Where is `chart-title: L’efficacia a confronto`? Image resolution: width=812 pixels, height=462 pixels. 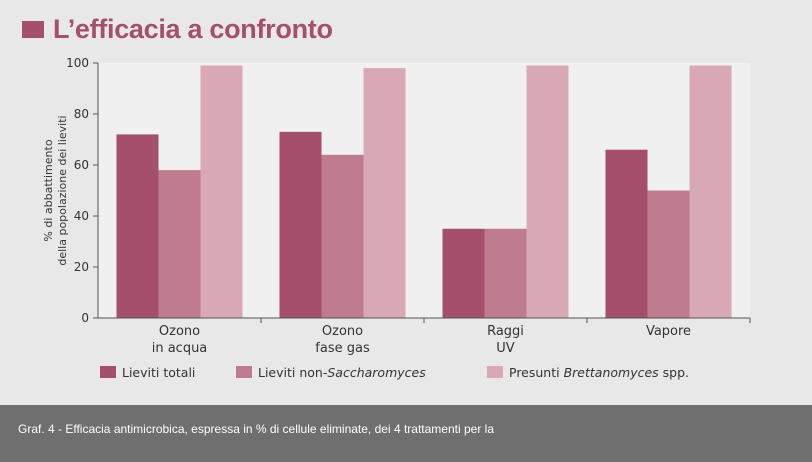 chart-title: L’efficacia a confronto is located at coordinates (177, 29).